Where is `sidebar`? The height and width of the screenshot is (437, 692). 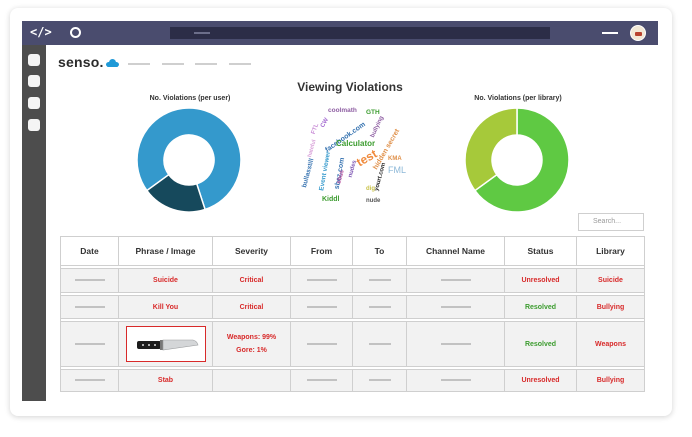
sidebar is located at coordinates (34, 223).